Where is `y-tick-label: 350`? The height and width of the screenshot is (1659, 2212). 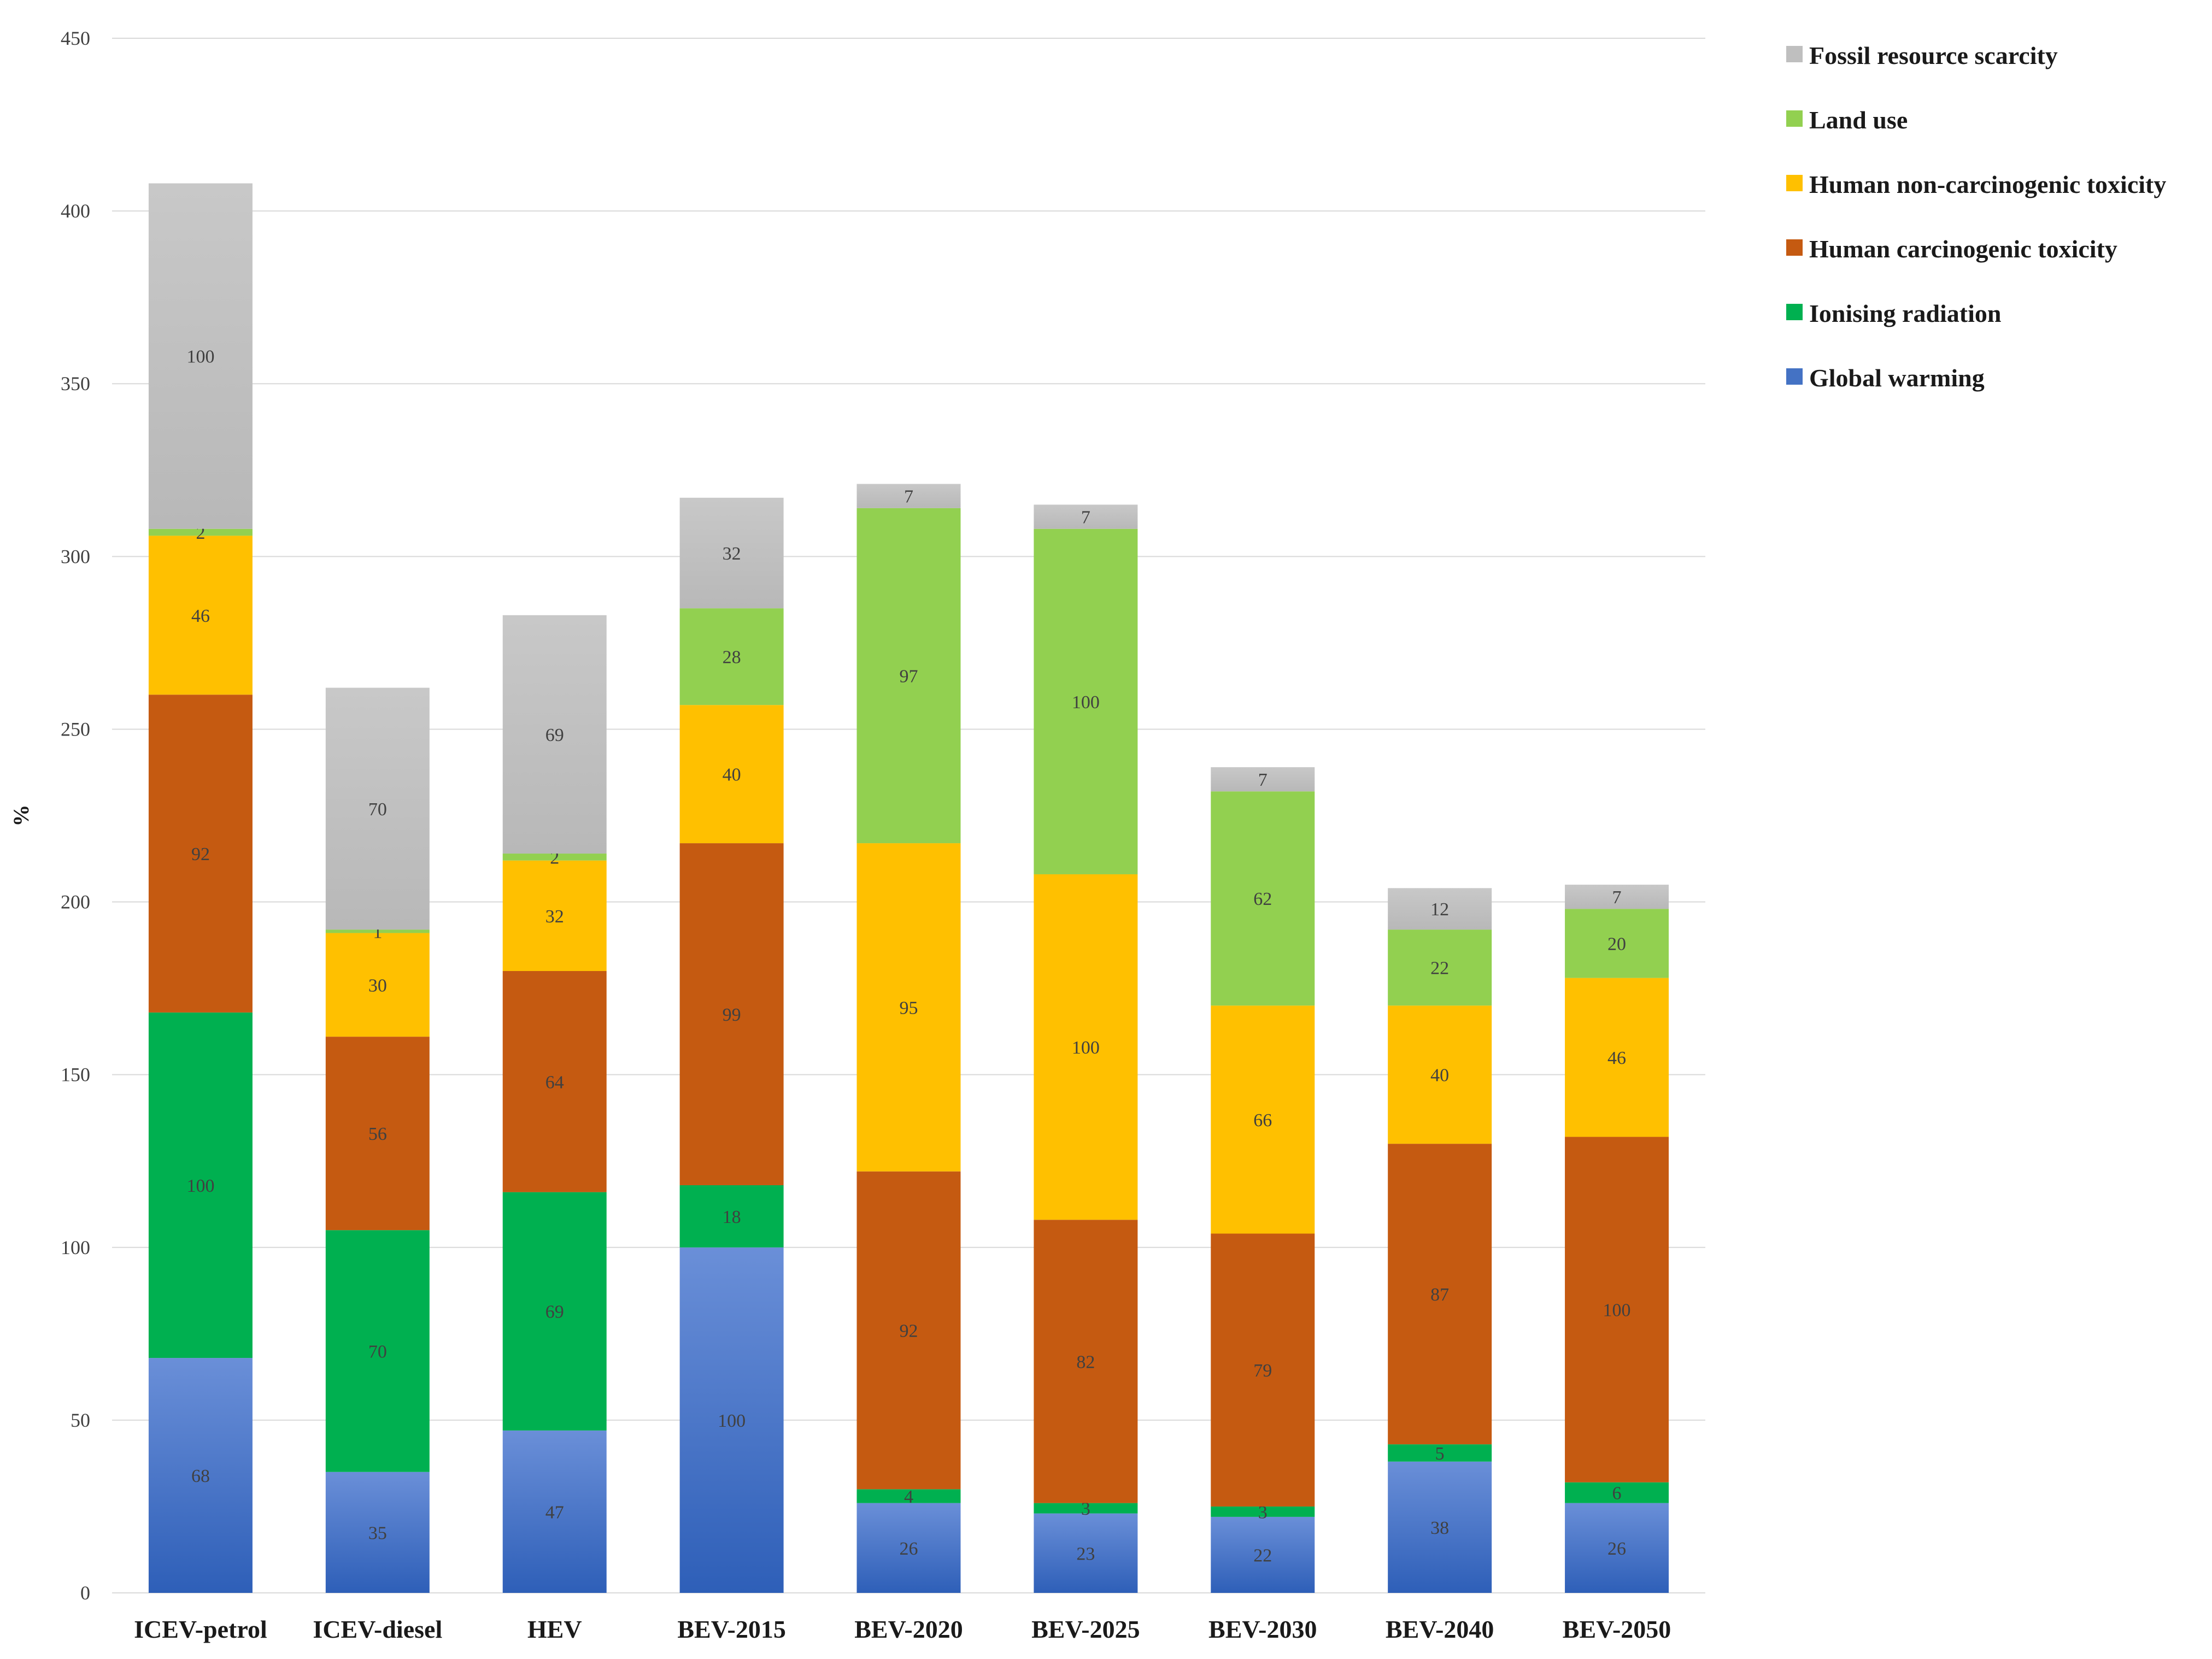 y-tick-label: 350 is located at coordinates (76, 384).